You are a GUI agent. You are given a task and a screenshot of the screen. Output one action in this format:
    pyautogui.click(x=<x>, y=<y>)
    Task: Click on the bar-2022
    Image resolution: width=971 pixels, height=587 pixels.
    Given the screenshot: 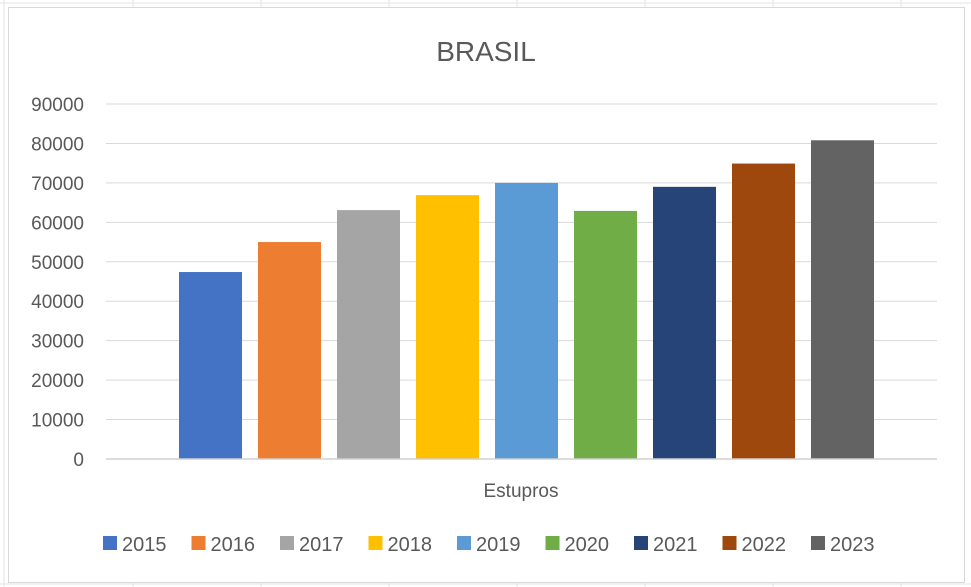 What is the action you would take?
    pyautogui.click(x=763, y=311)
    